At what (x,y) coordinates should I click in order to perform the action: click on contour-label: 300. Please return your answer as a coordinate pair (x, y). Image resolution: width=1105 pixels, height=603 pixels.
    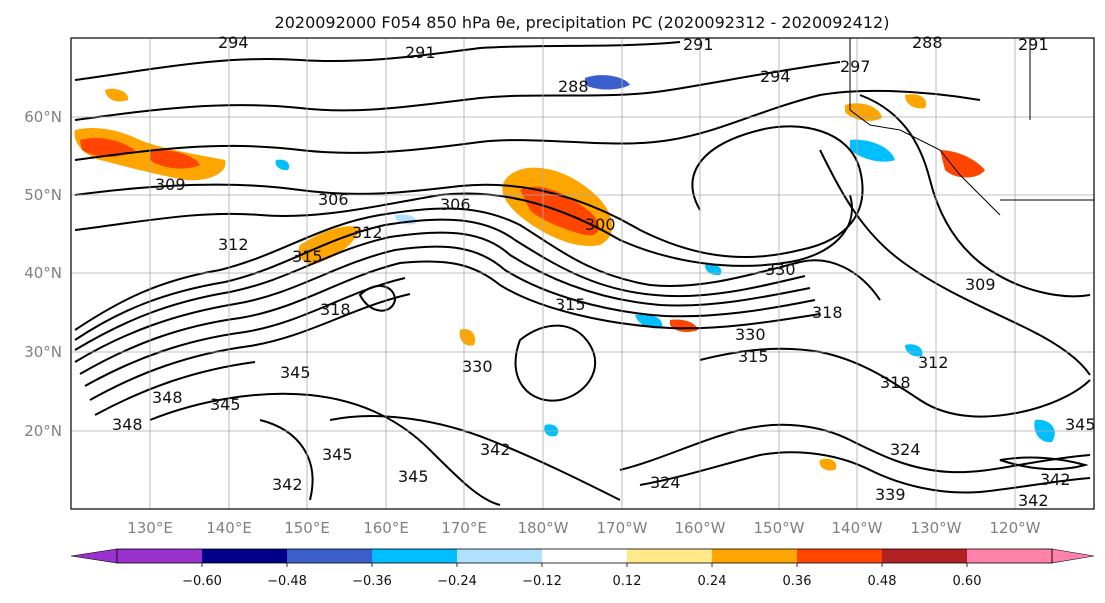
    Looking at the image, I should click on (600, 224).